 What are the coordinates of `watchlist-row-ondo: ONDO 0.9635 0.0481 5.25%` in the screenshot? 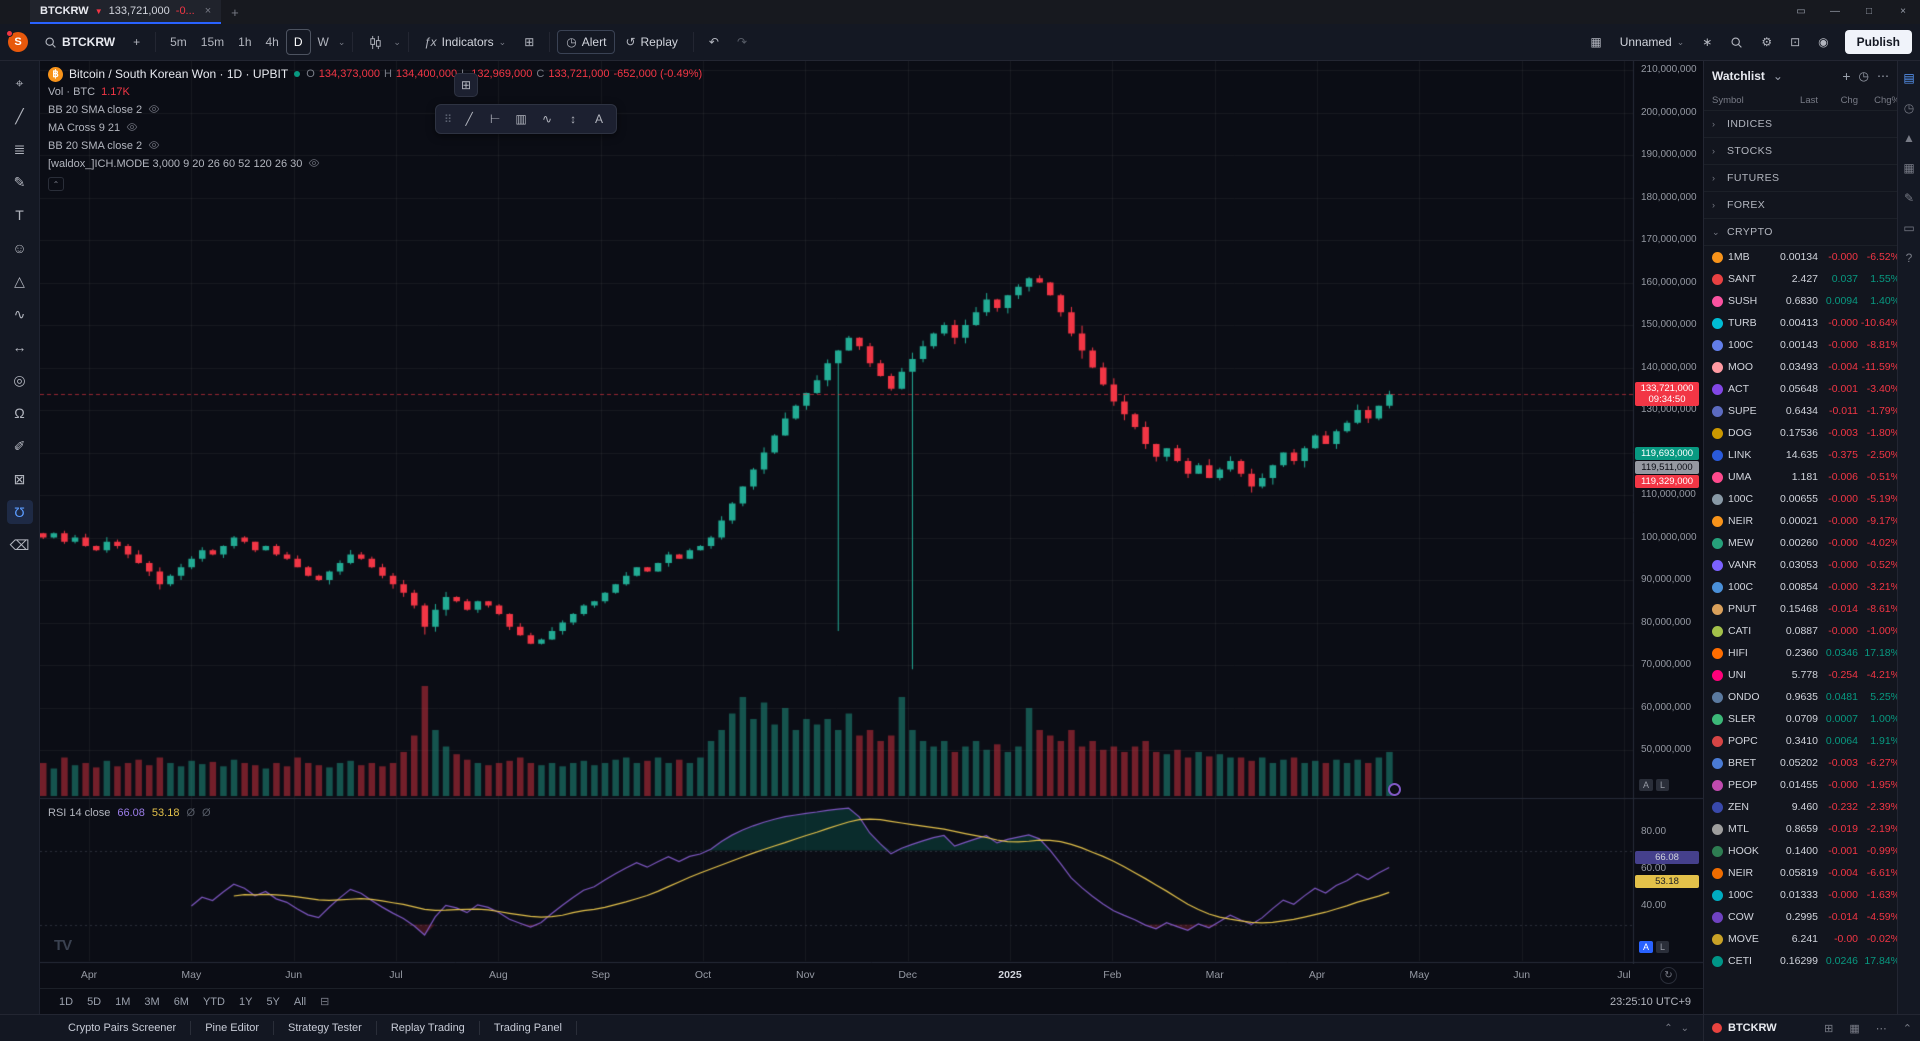 It's located at (1800, 697).